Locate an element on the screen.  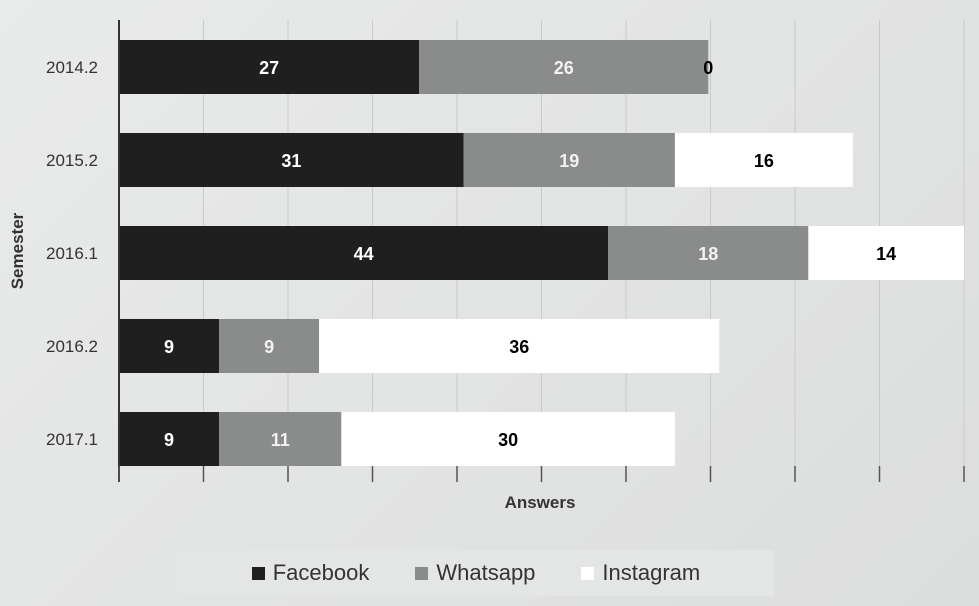
legend-item: Whatsapp is located at coordinates (475, 573).